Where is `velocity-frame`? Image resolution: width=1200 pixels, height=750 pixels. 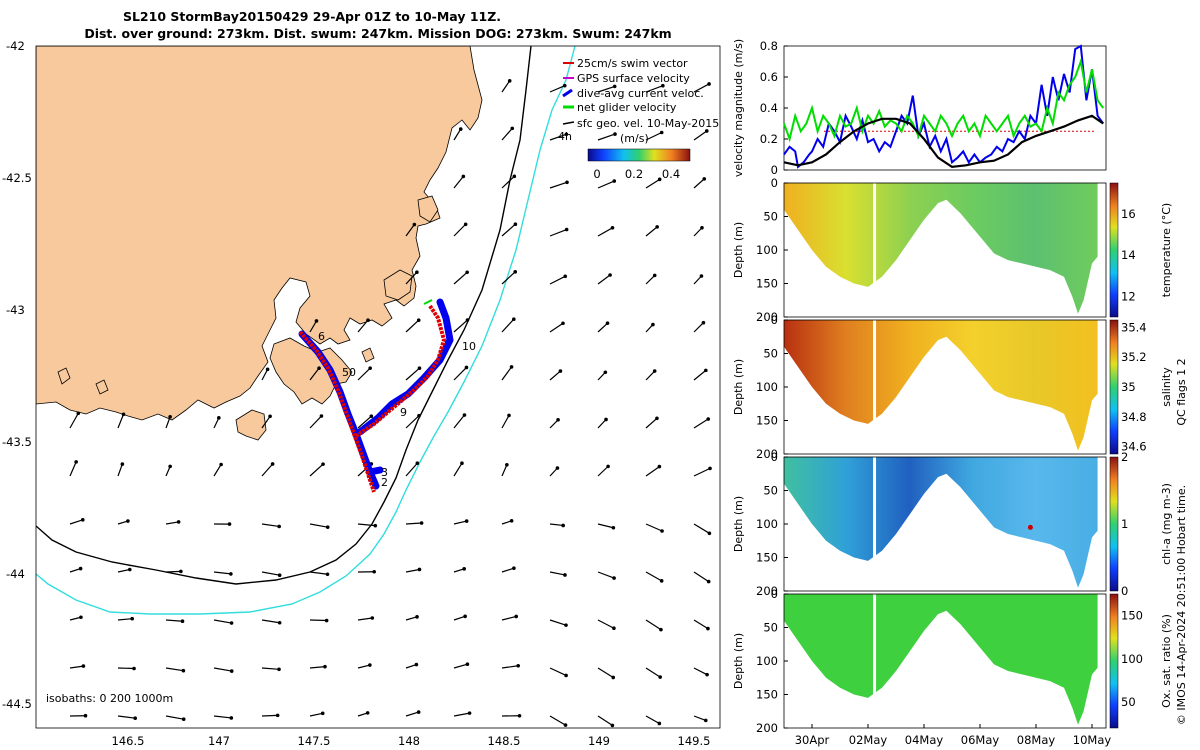 velocity-frame is located at coordinates (945, 108).